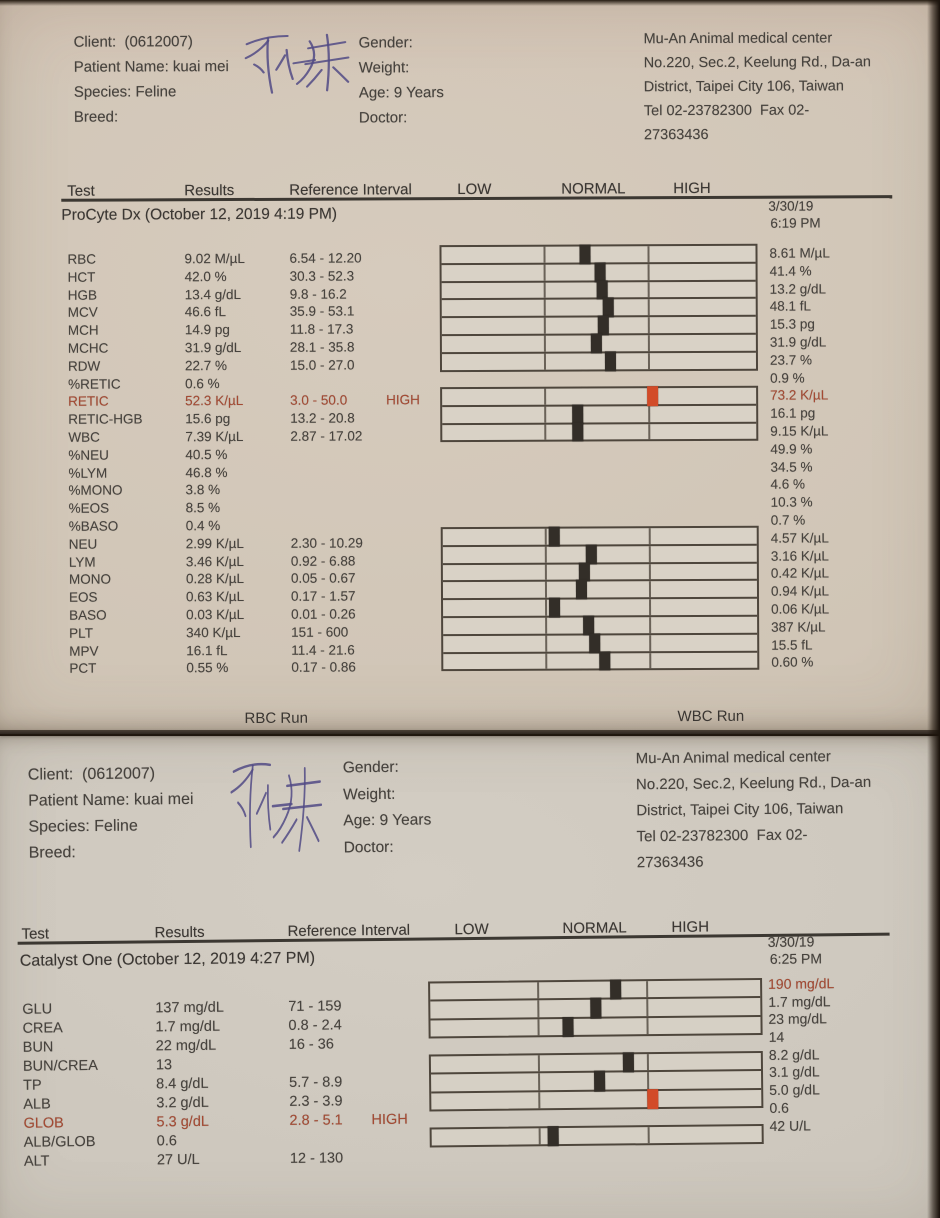 The image size is (940, 1218). I want to click on result-value: 8.5 %, so click(203, 508).